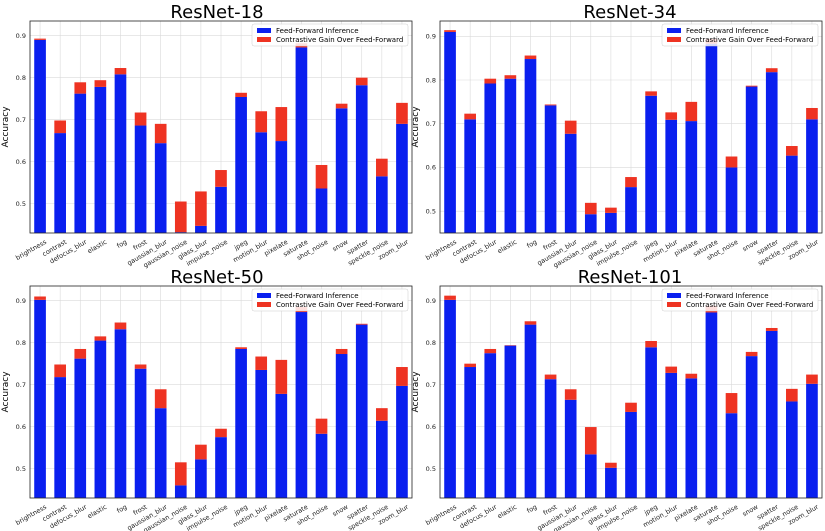 This screenshot has height=531, width=825. Describe the element at coordinates (629, 12) in the screenshot. I see `chart-title: ResNet-34` at that location.